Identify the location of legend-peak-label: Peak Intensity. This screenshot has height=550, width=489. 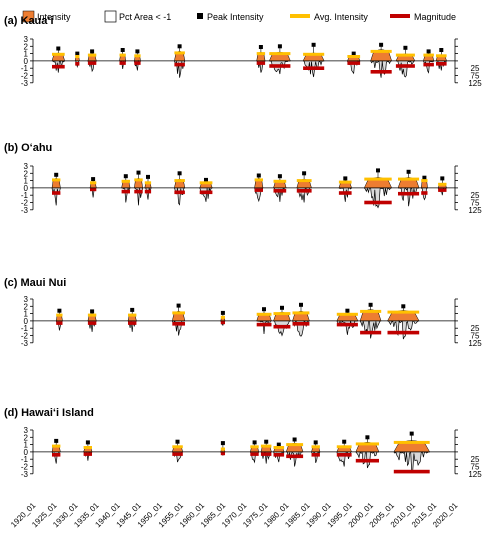
(235, 17).